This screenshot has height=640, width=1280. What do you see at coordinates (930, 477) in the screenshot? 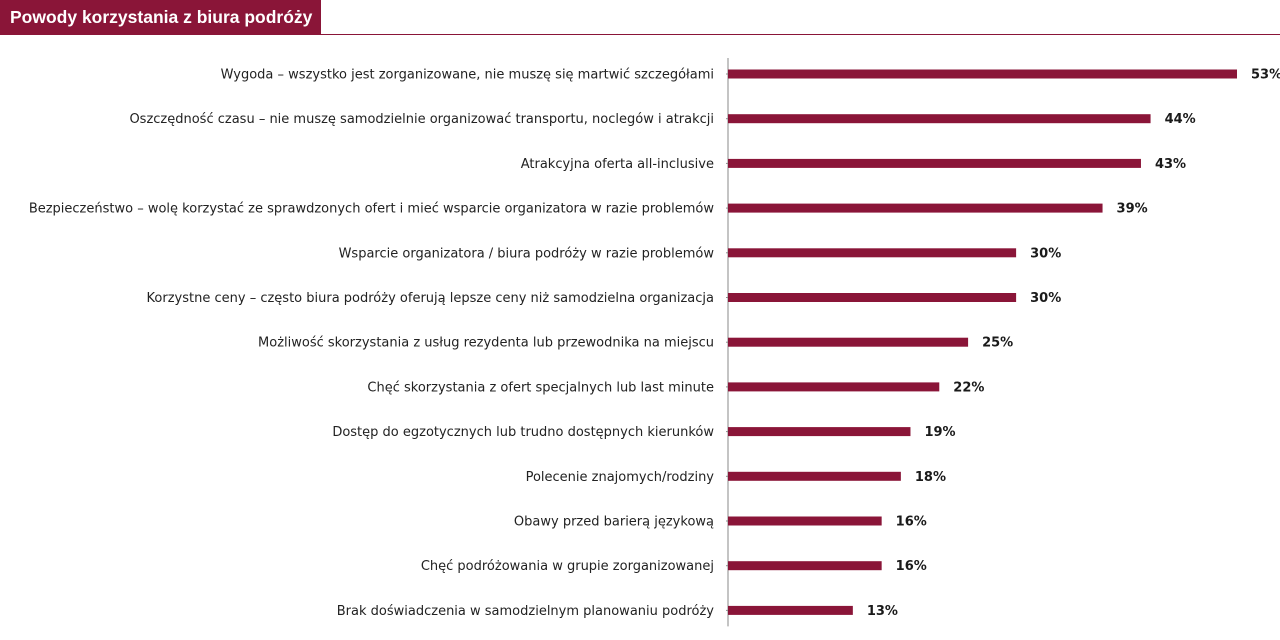
I see `value-label: 18%` at bounding box center [930, 477].